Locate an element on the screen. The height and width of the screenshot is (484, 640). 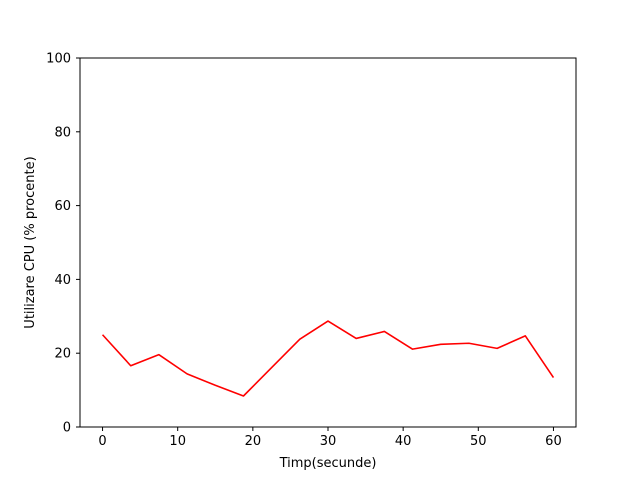
y-tick-label: 0 is located at coordinates (67, 428).